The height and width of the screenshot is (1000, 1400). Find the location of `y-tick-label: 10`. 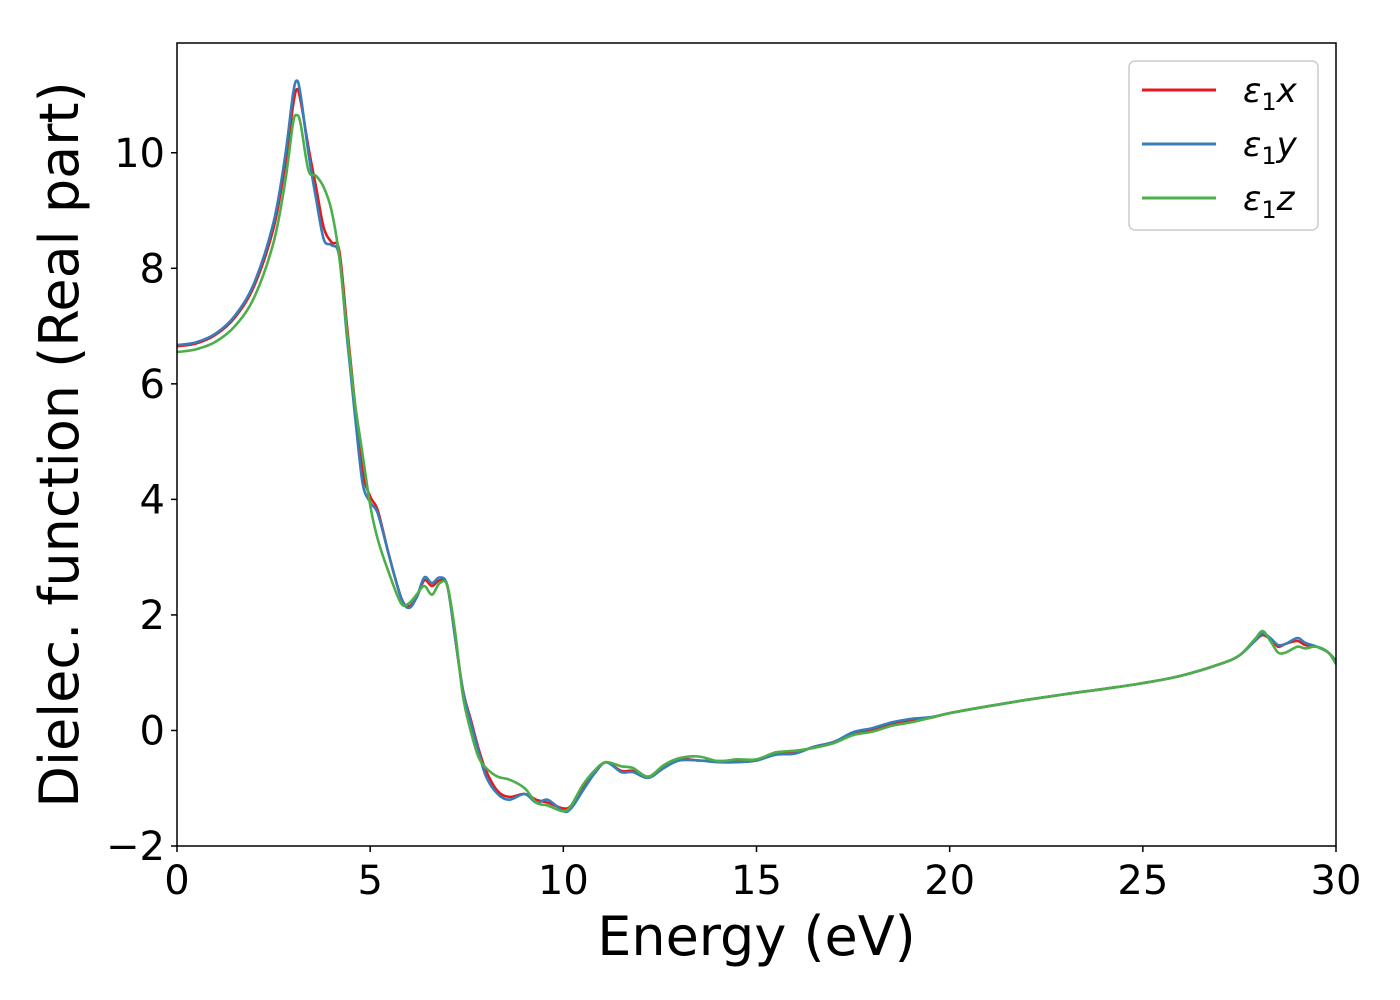

y-tick-label: 10 is located at coordinates (139, 154).